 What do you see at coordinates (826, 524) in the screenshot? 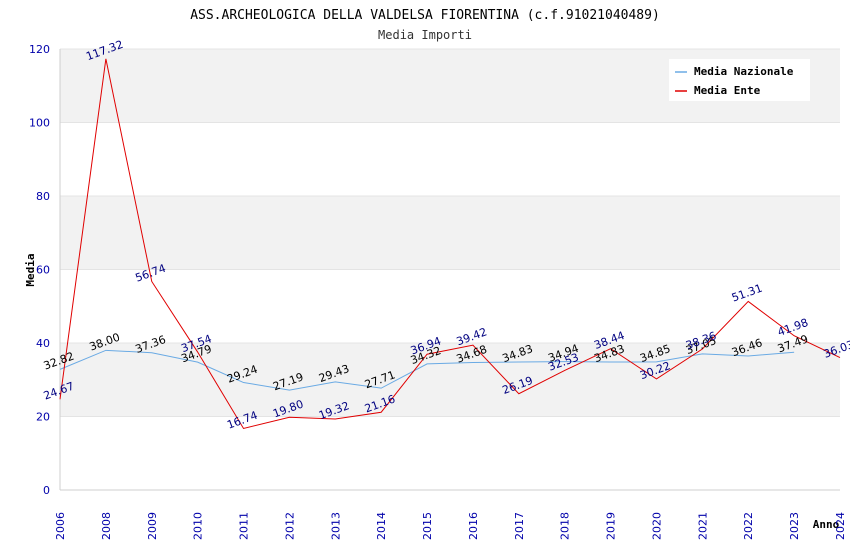
I see `x-axis-label: Anno` at bounding box center [826, 524].